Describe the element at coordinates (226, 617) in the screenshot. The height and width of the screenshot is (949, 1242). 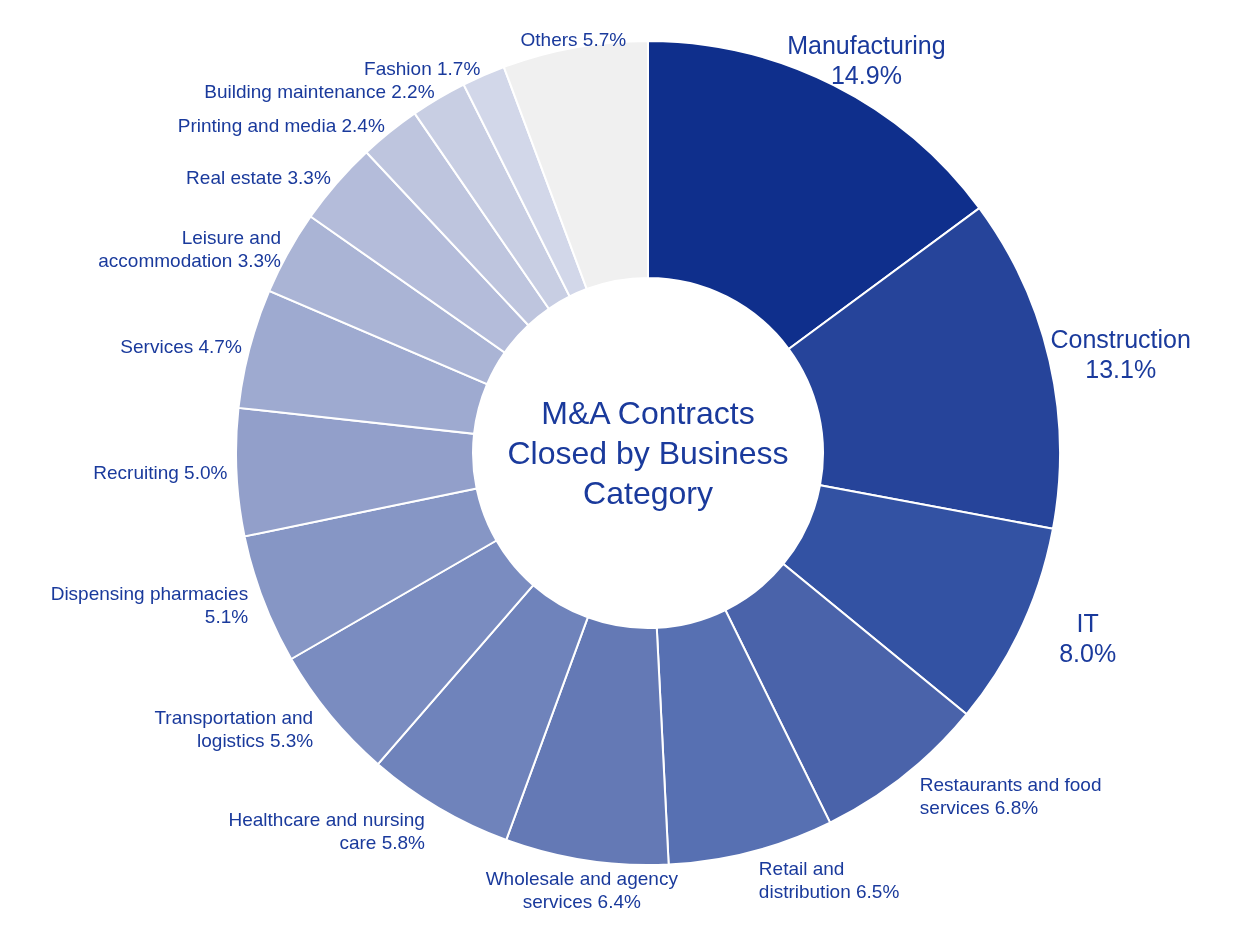
I see `data-label: 5.1%` at that location.